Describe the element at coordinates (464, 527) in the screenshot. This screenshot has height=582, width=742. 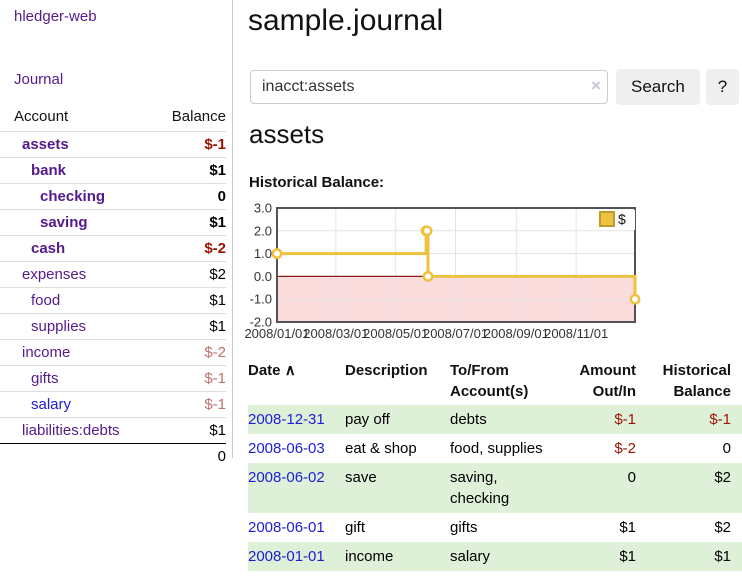
I see `register-accounts-cell: gifts` at that location.